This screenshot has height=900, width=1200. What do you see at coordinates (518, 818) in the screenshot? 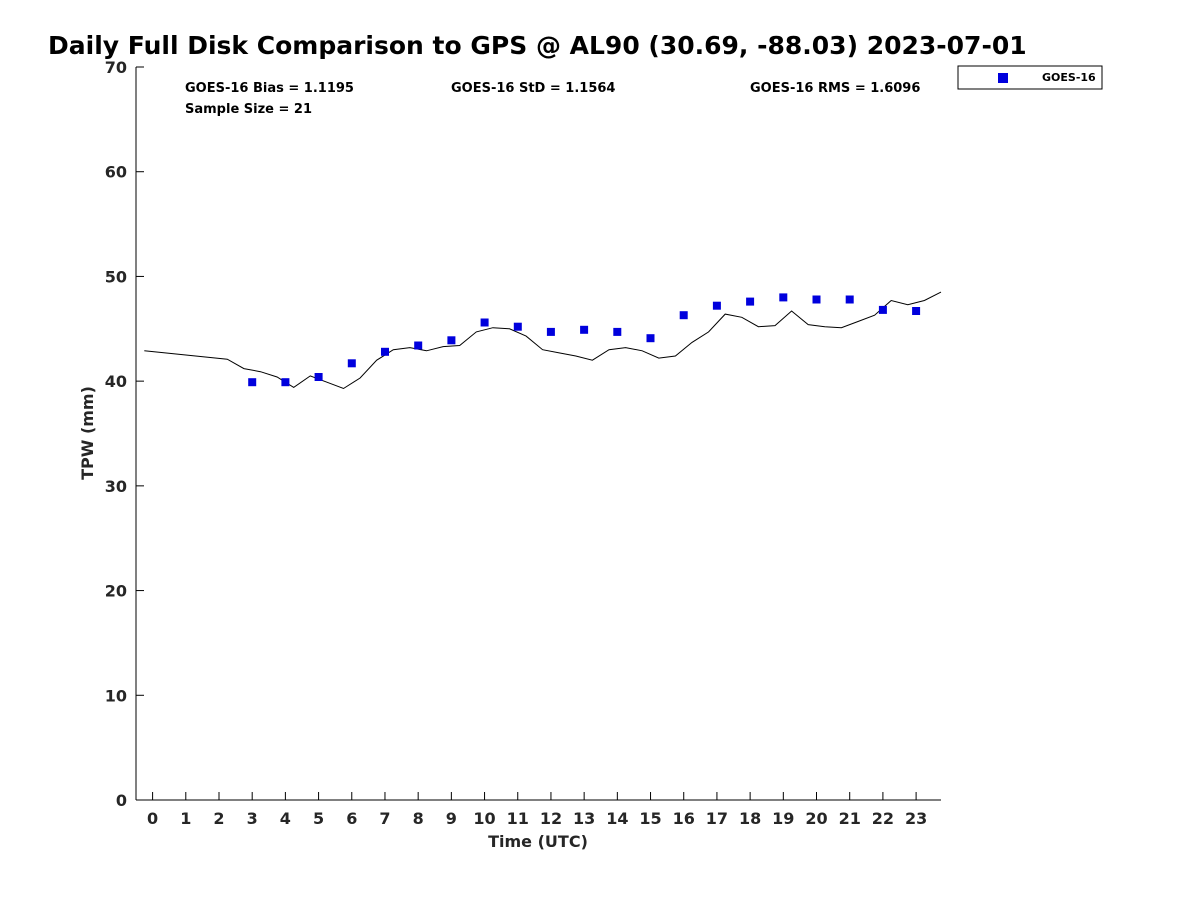
I see `x-tick-label: 11` at bounding box center [518, 818].